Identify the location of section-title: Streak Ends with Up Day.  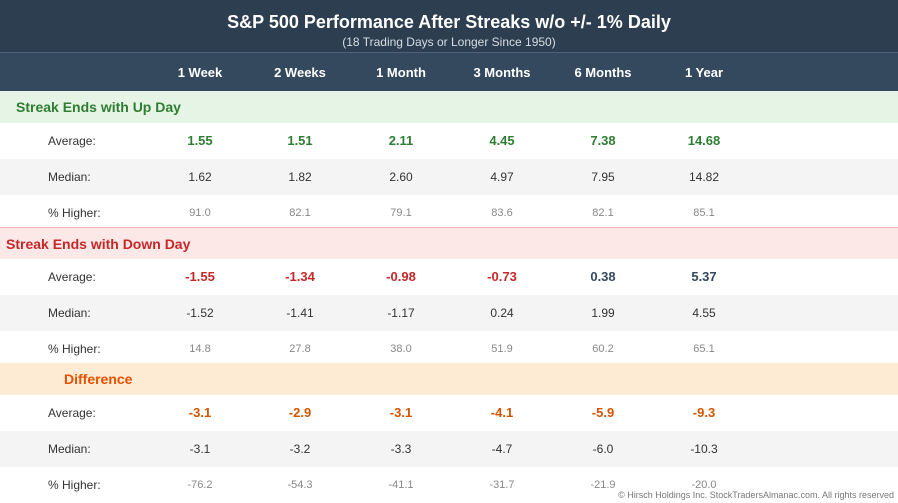
(98, 107).